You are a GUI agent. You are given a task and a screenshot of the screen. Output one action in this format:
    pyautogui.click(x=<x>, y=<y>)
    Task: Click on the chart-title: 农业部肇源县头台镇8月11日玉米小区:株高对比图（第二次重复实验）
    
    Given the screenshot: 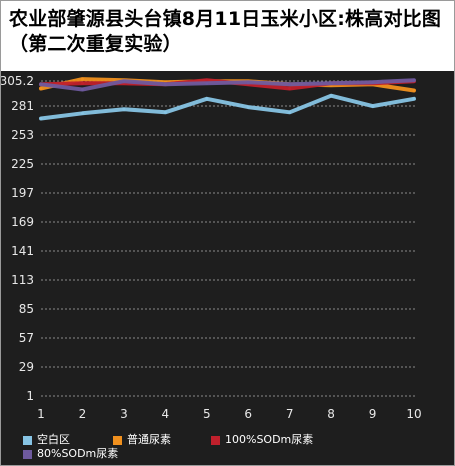 What is the action you would take?
    pyautogui.click(x=225, y=31)
    